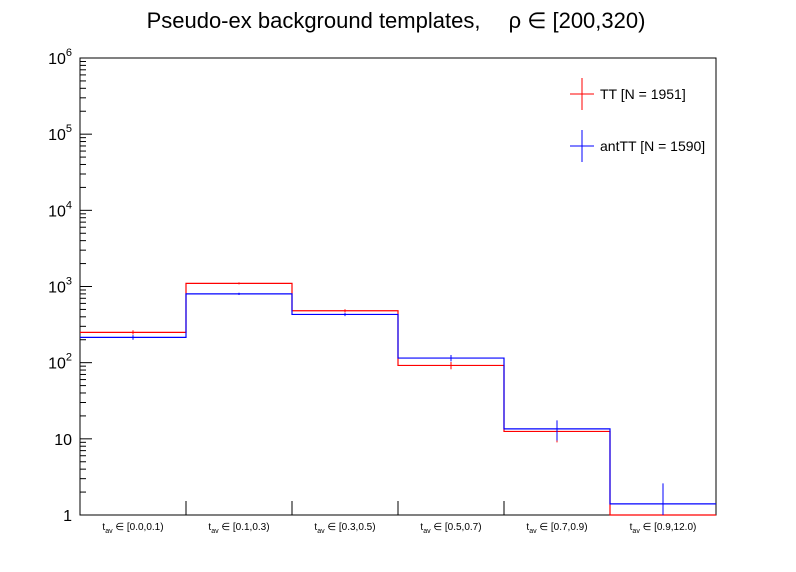 The image size is (796, 572). I want to click on chart-title-main: Pseudo-ex background templates,, so click(314, 20).